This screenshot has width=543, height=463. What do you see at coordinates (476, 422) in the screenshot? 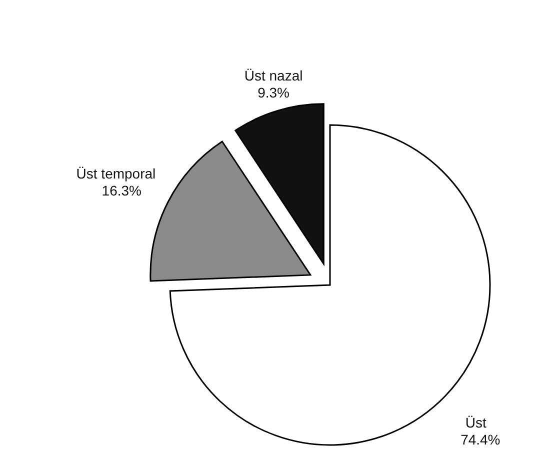
I see `slice-label: Üst` at bounding box center [476, 422].